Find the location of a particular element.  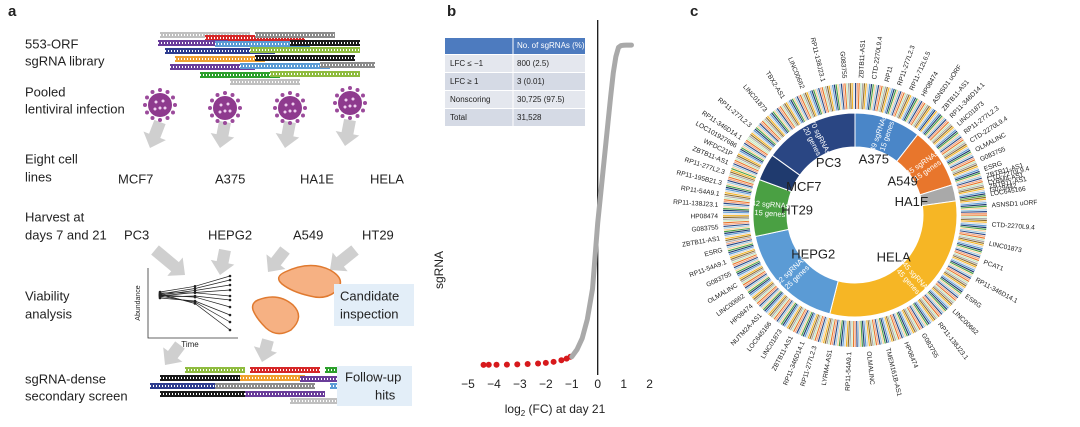

table-cell: 30,725 (97.5) is located at coordinates (541, 99).